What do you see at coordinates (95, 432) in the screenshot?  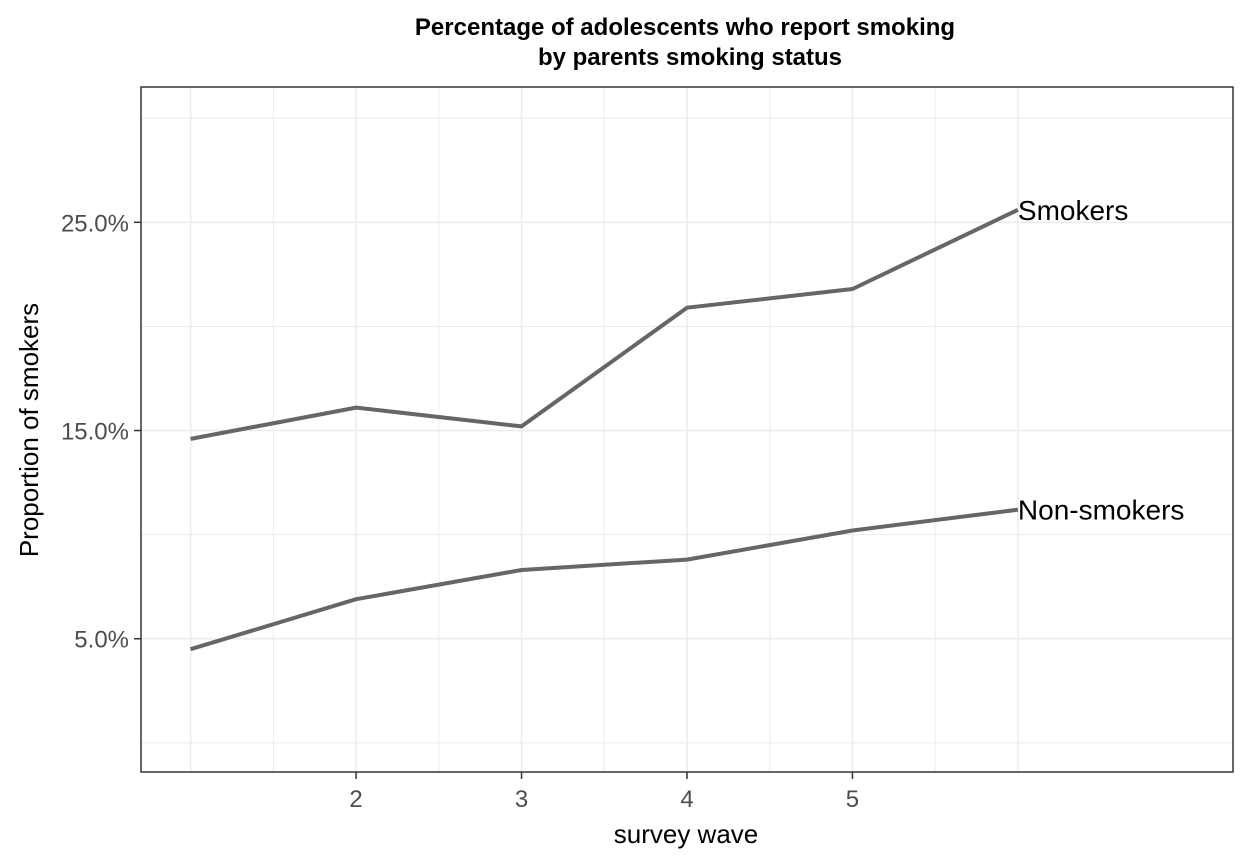 I see `y-tick-label: 15.0%` at bounding box center [95, 432].